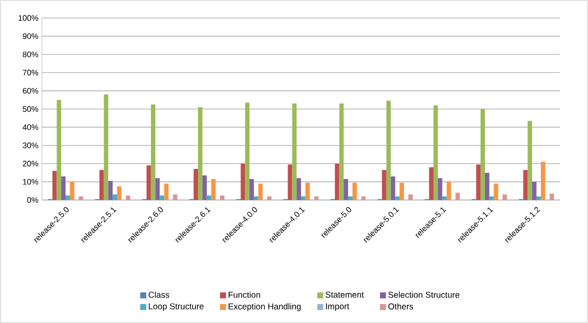 The width and height of the screenshot is (588, 323). What do you see at coordinates (30, 145) in the screenshot?
I see `y-tick-label: 30%` at bounding box center [30, 145].